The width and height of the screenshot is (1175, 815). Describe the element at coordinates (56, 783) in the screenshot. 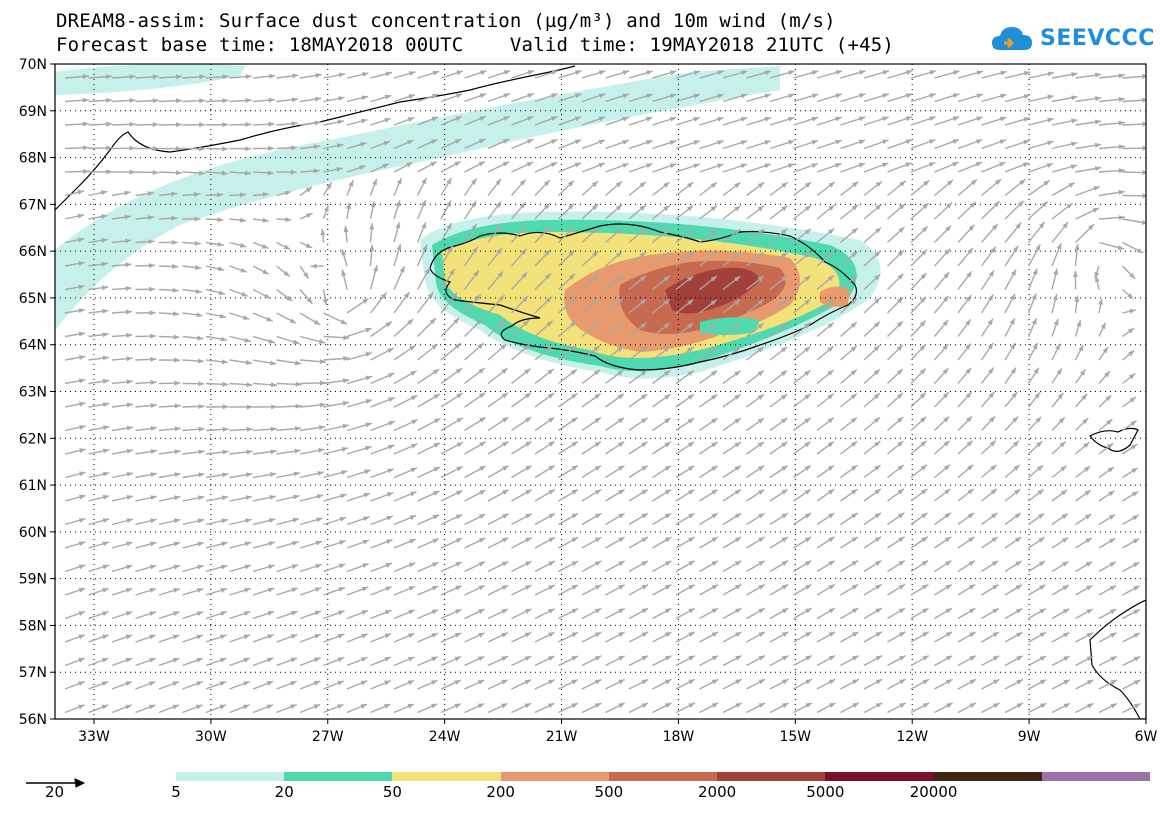

I see `arrow-icon` at that location.